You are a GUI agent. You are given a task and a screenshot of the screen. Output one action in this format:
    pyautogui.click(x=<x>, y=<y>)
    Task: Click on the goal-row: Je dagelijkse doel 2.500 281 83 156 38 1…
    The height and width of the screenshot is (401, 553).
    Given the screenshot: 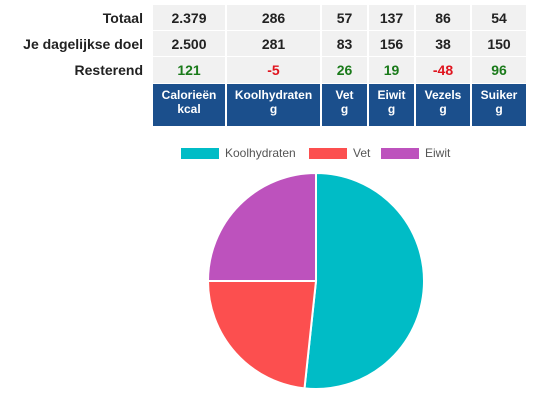 What is the action you would take?
    pyautogui.click(x=264, y=43)
    